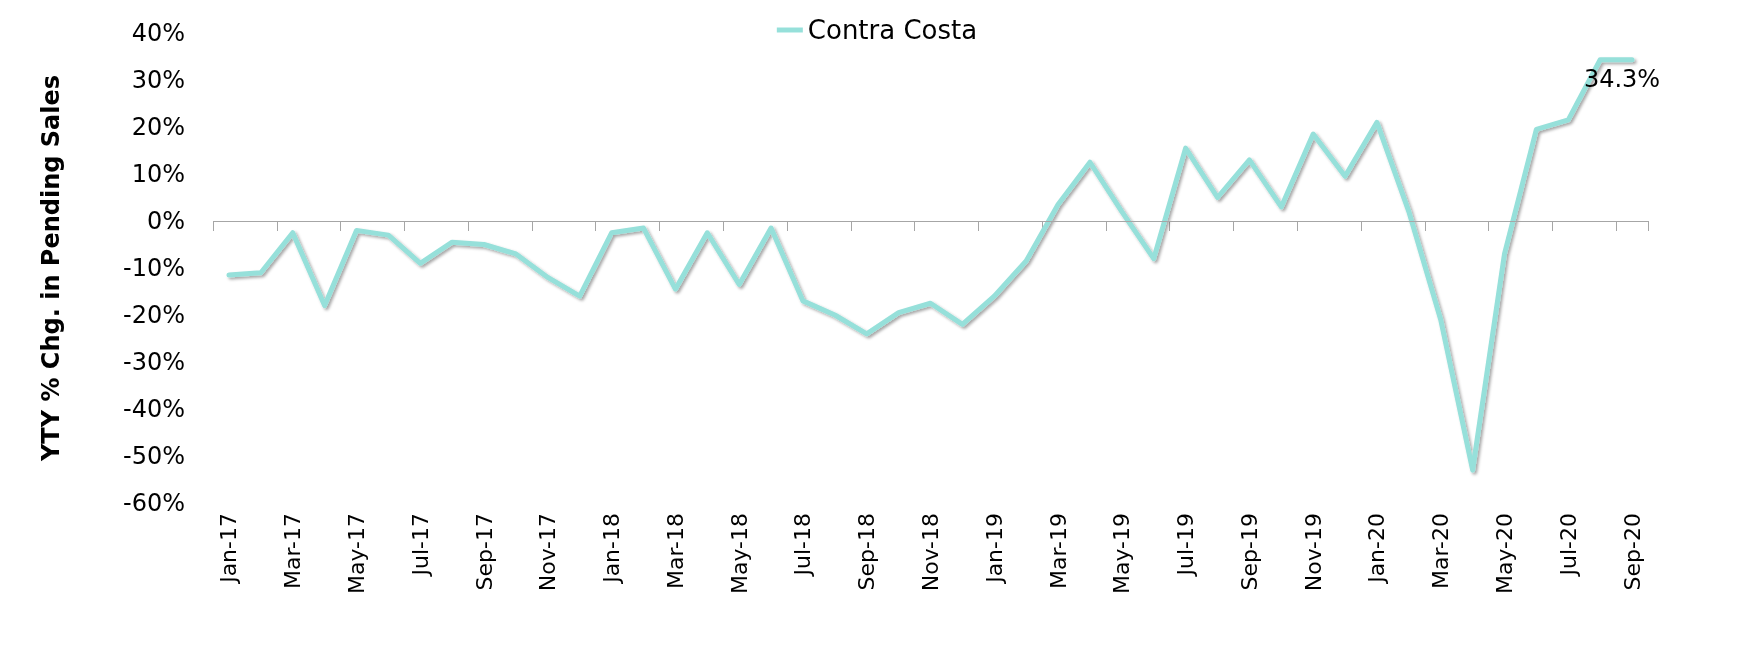 The height and width of the screenshot is (664, 1754). I want to click on x-tick-label: Jan-18, so click(612, 549).